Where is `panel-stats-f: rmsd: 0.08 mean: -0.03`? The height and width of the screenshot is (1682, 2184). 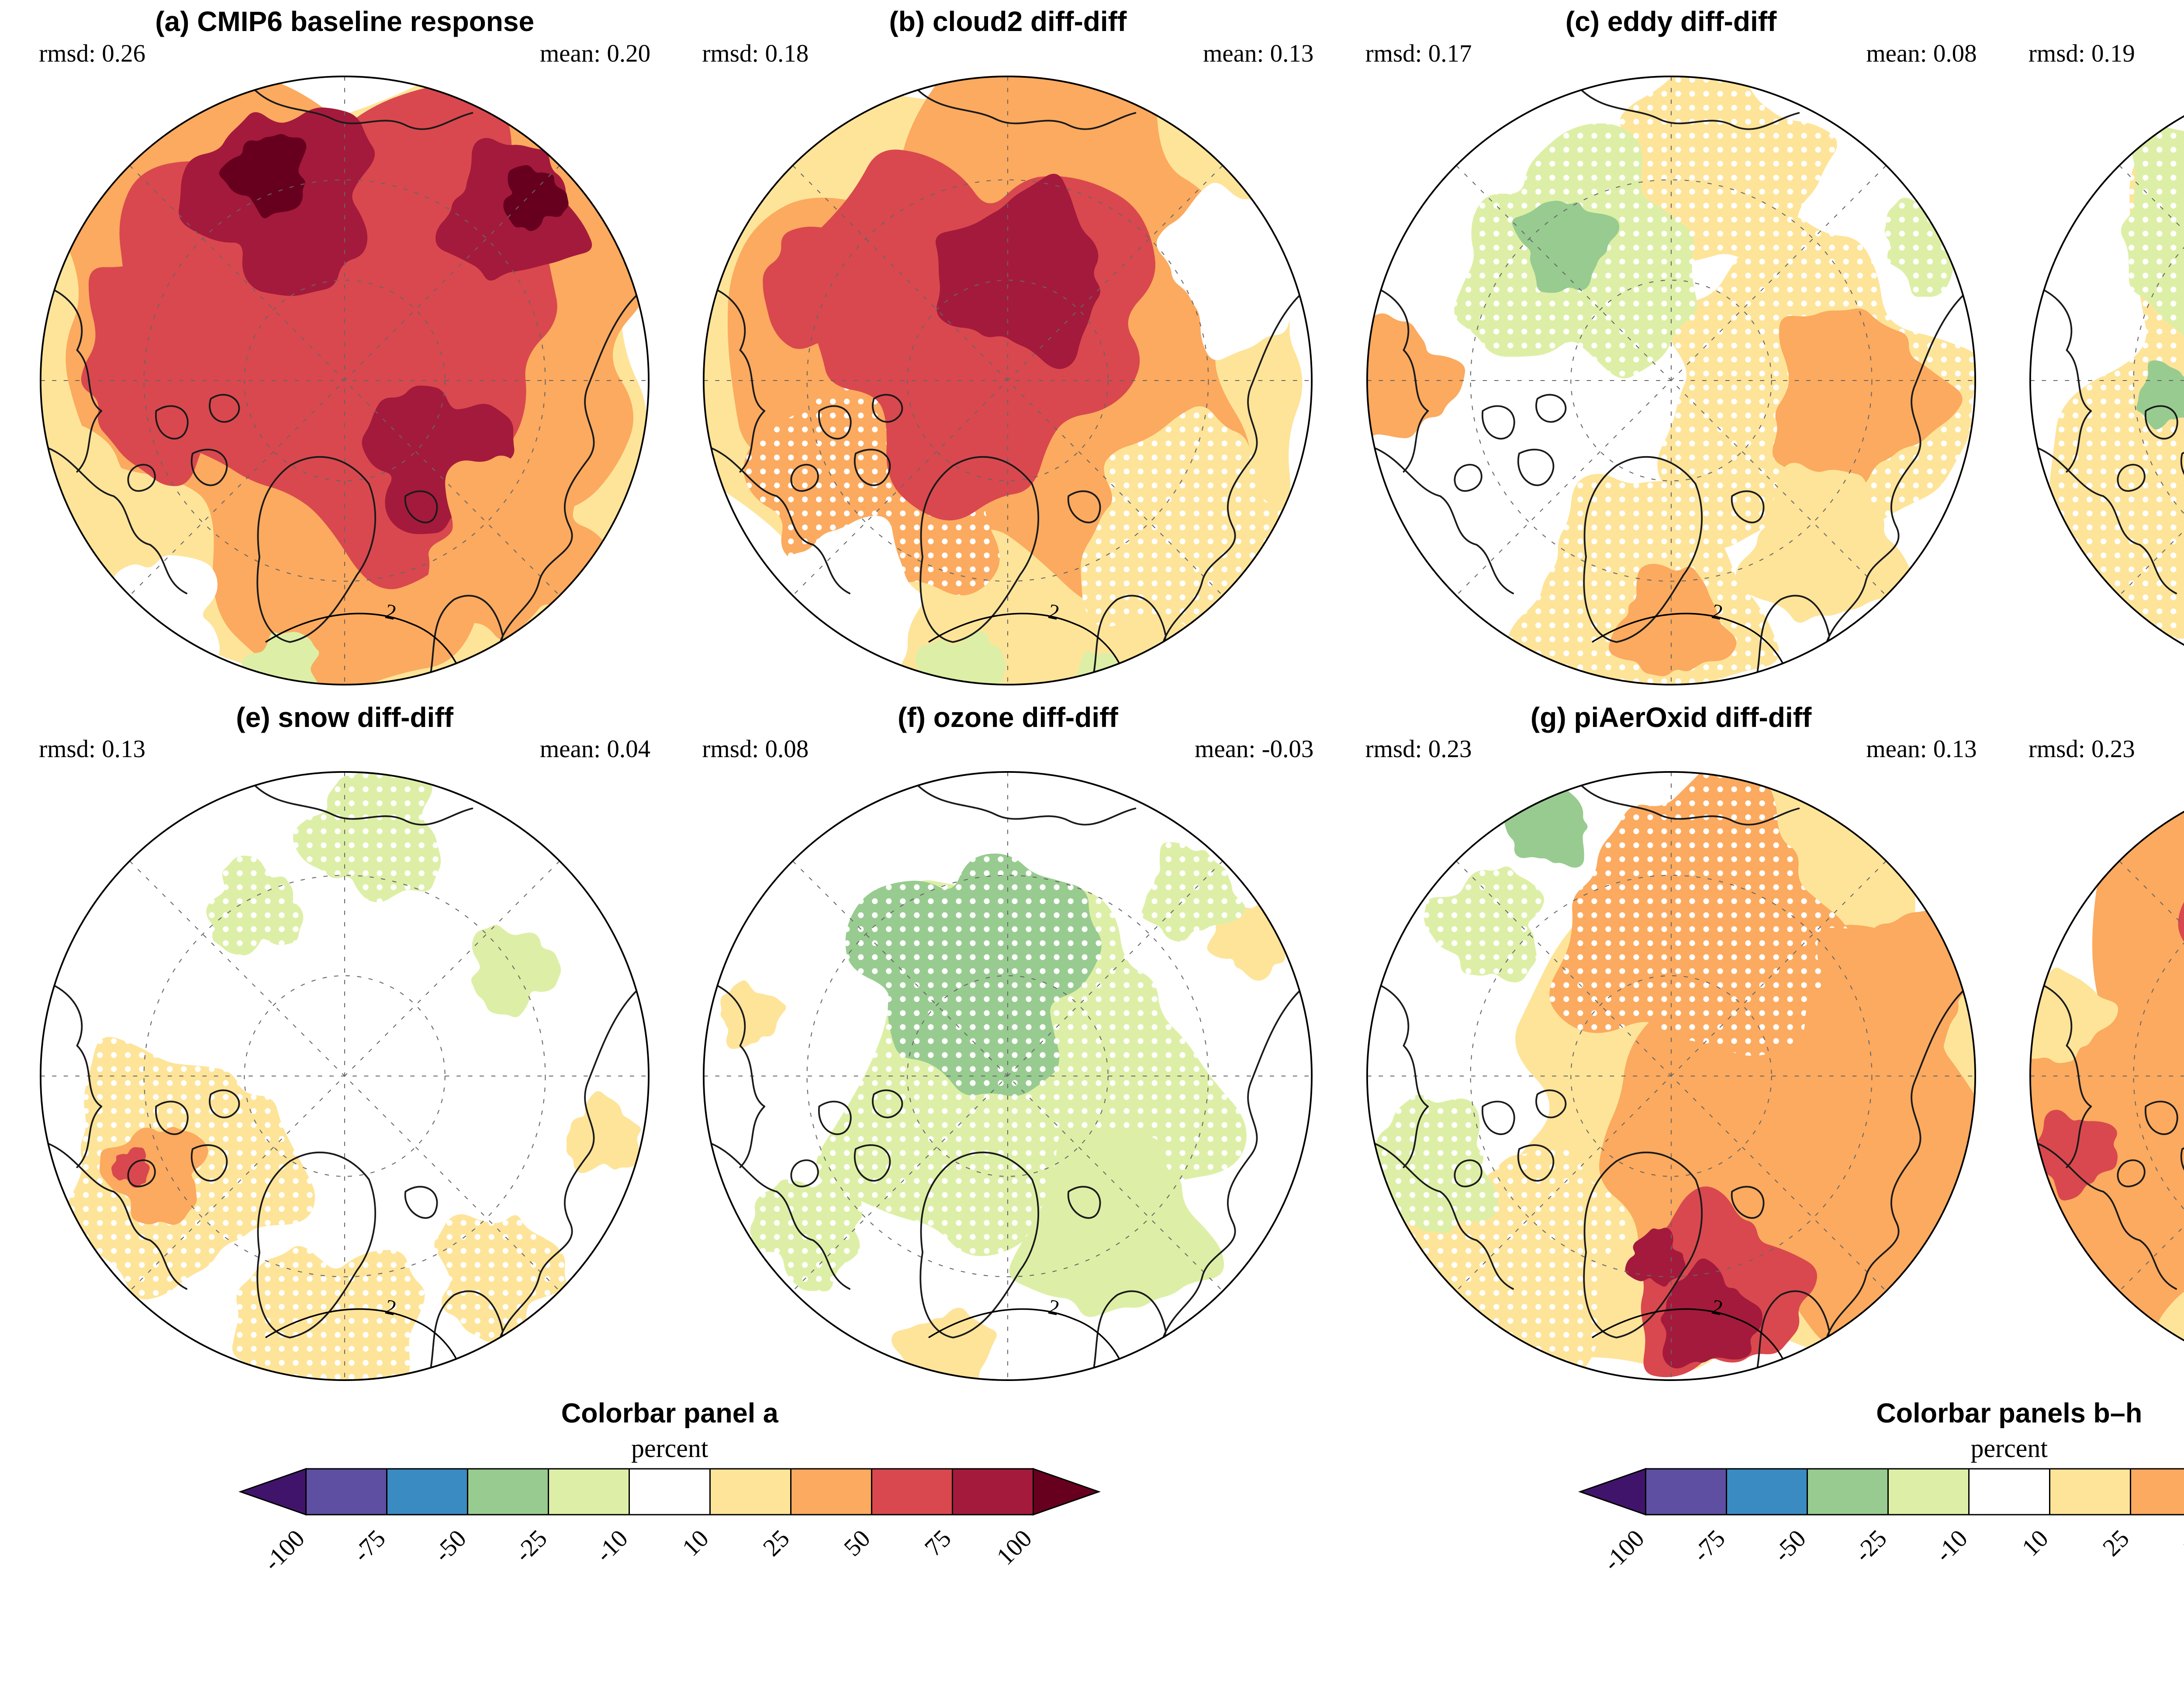 panel-stats-f: rmsd: 0.08 mean: -0.03 is located at coordinates (1007, 749).